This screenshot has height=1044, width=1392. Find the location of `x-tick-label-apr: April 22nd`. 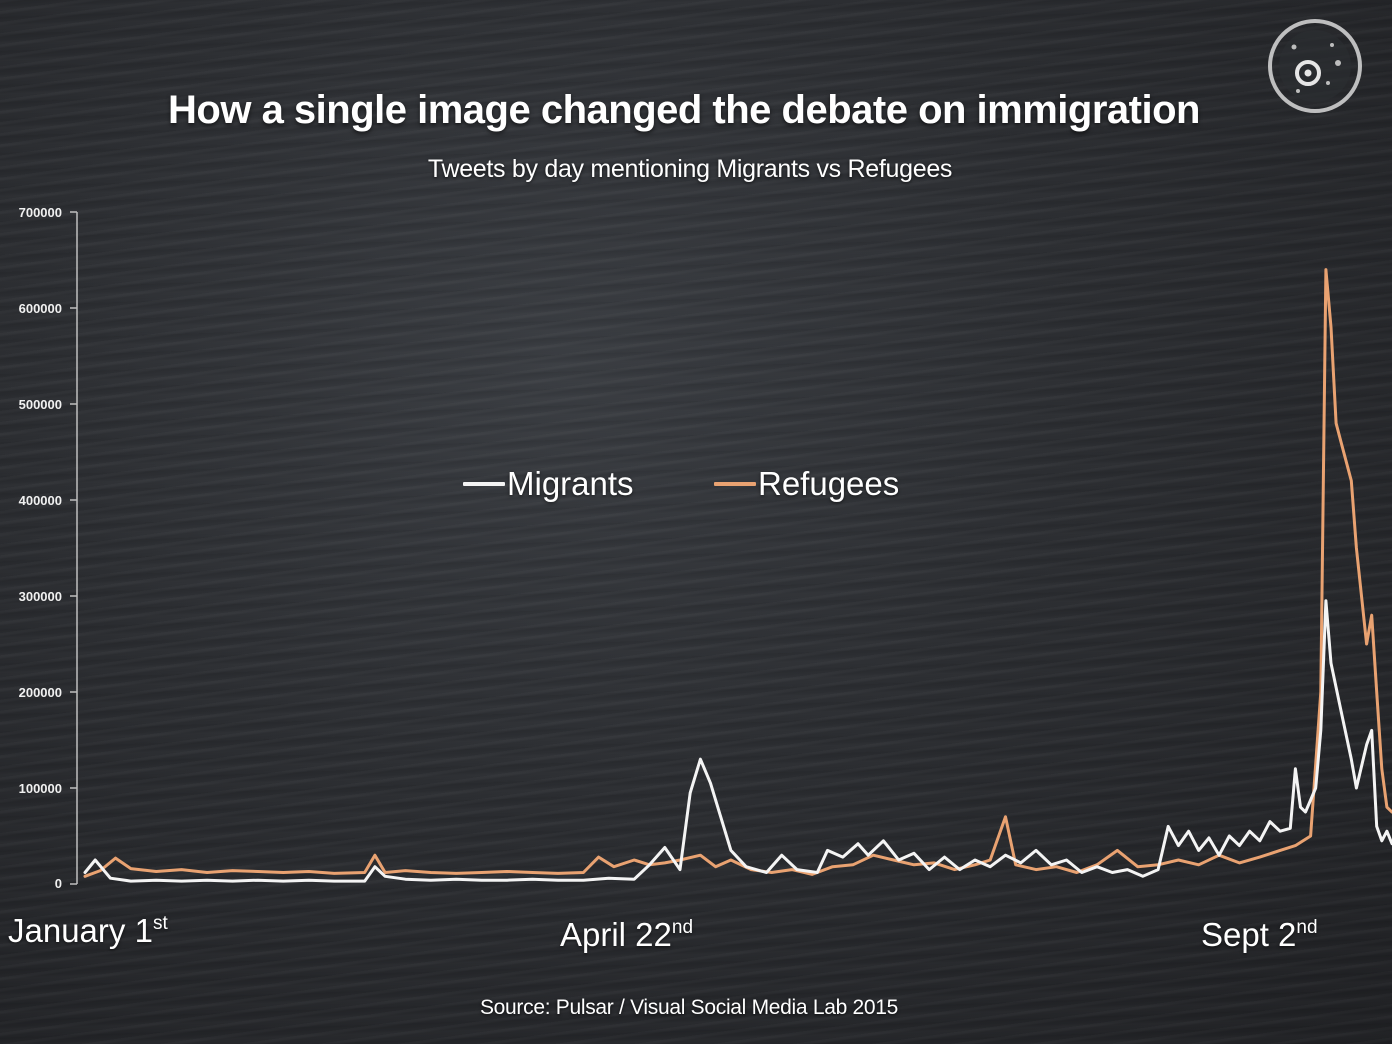

x-tick-label-apr: April 22nd is located at coordinates (626, 935).